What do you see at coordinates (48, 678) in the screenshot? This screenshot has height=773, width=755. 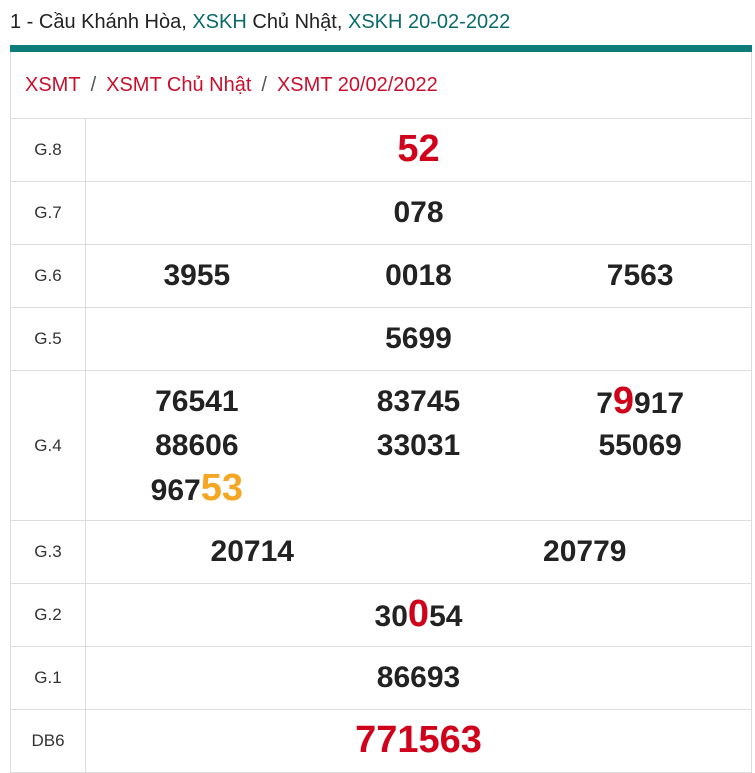 I see `prize-label: G.1` at bounding box center [48, 678].